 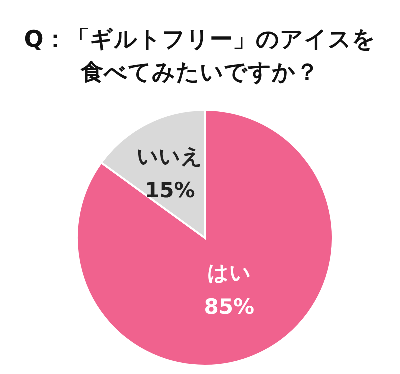 I want to click on data-label: 85%, so click(x=229, y=306).